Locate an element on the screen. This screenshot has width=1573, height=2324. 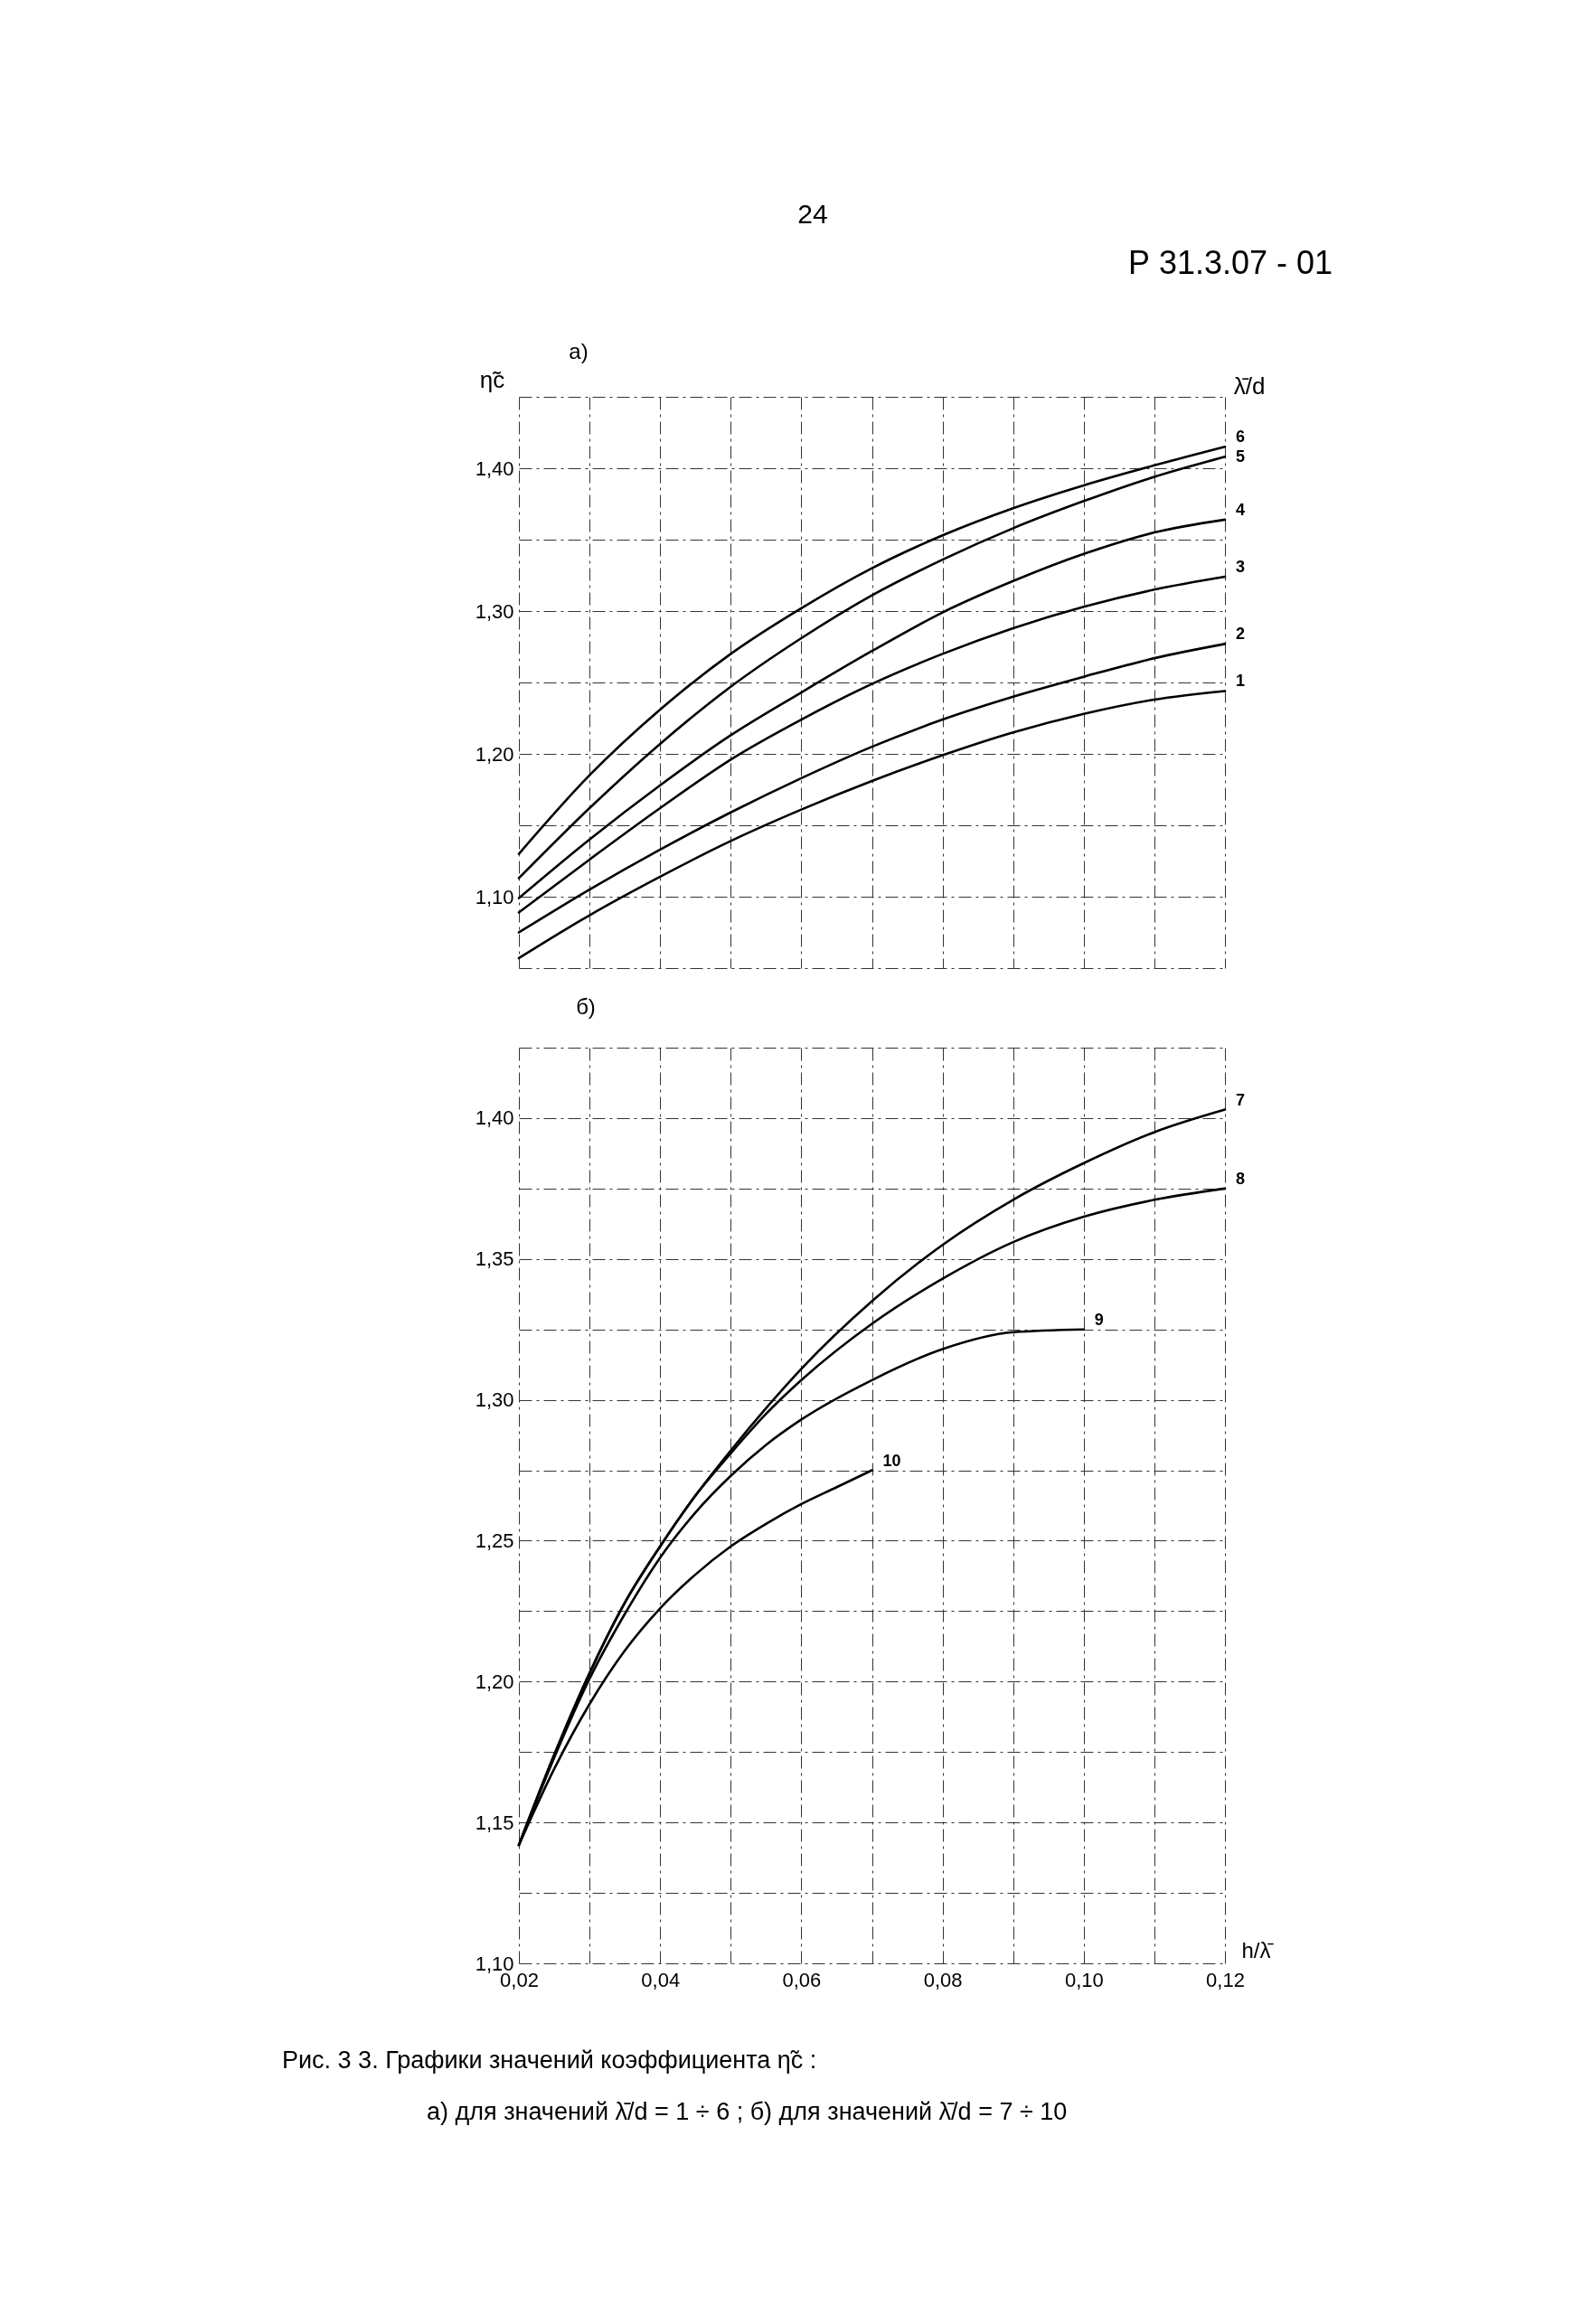
series-label: 4 is located at coordinates (1241, 509).